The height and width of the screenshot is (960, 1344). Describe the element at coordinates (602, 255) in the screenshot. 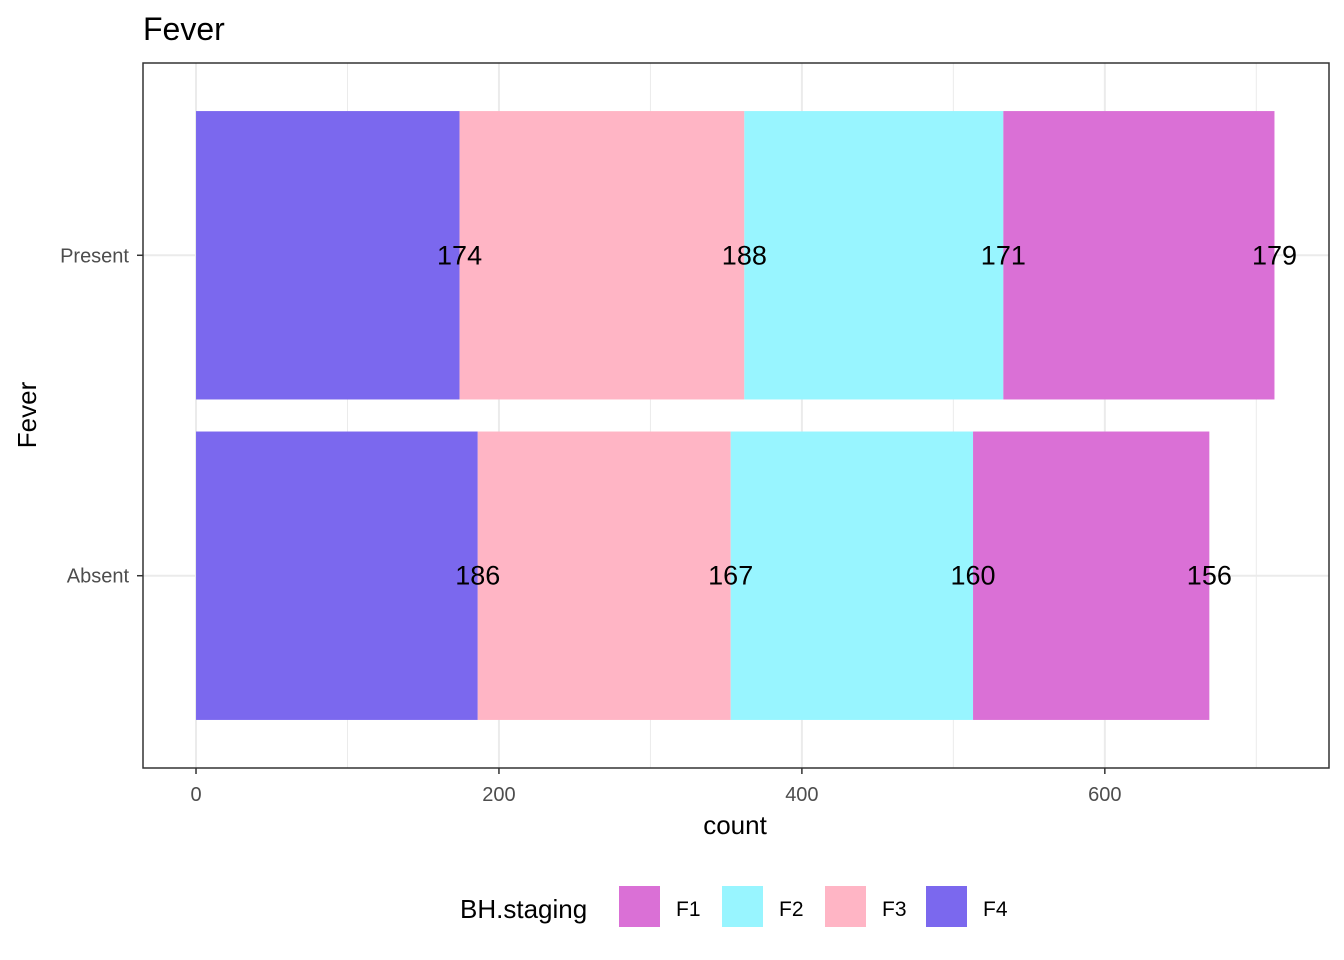

I see `bar-present-f3` at that location.